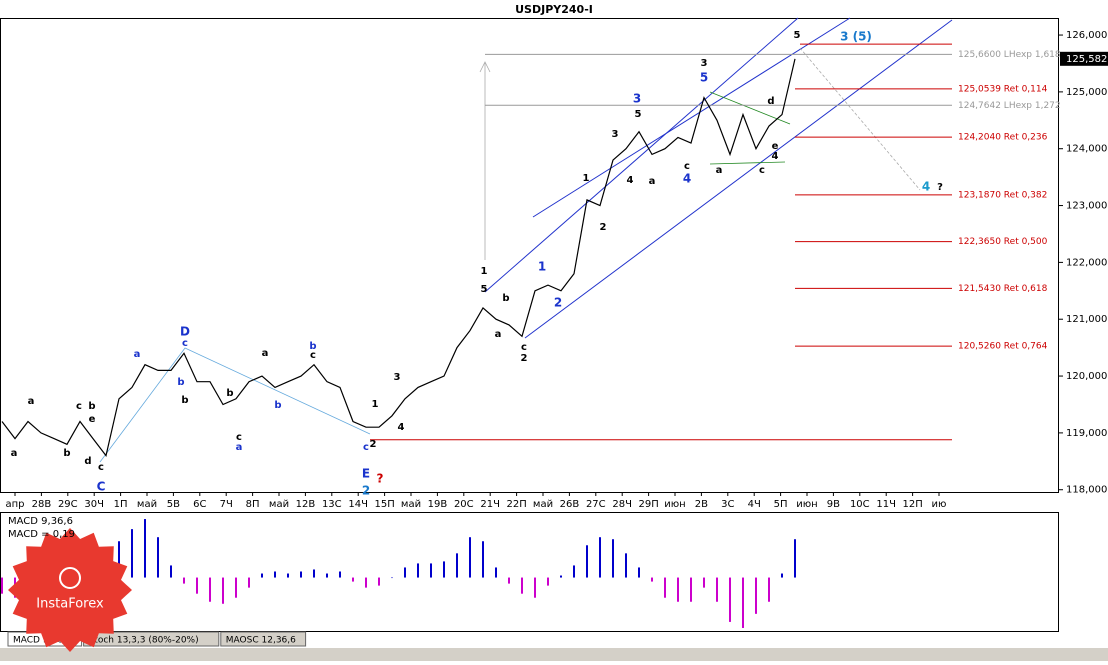  Describe the element at coordinates (687, 179) in the screenshot. I see `wave-label: 4` at that location.